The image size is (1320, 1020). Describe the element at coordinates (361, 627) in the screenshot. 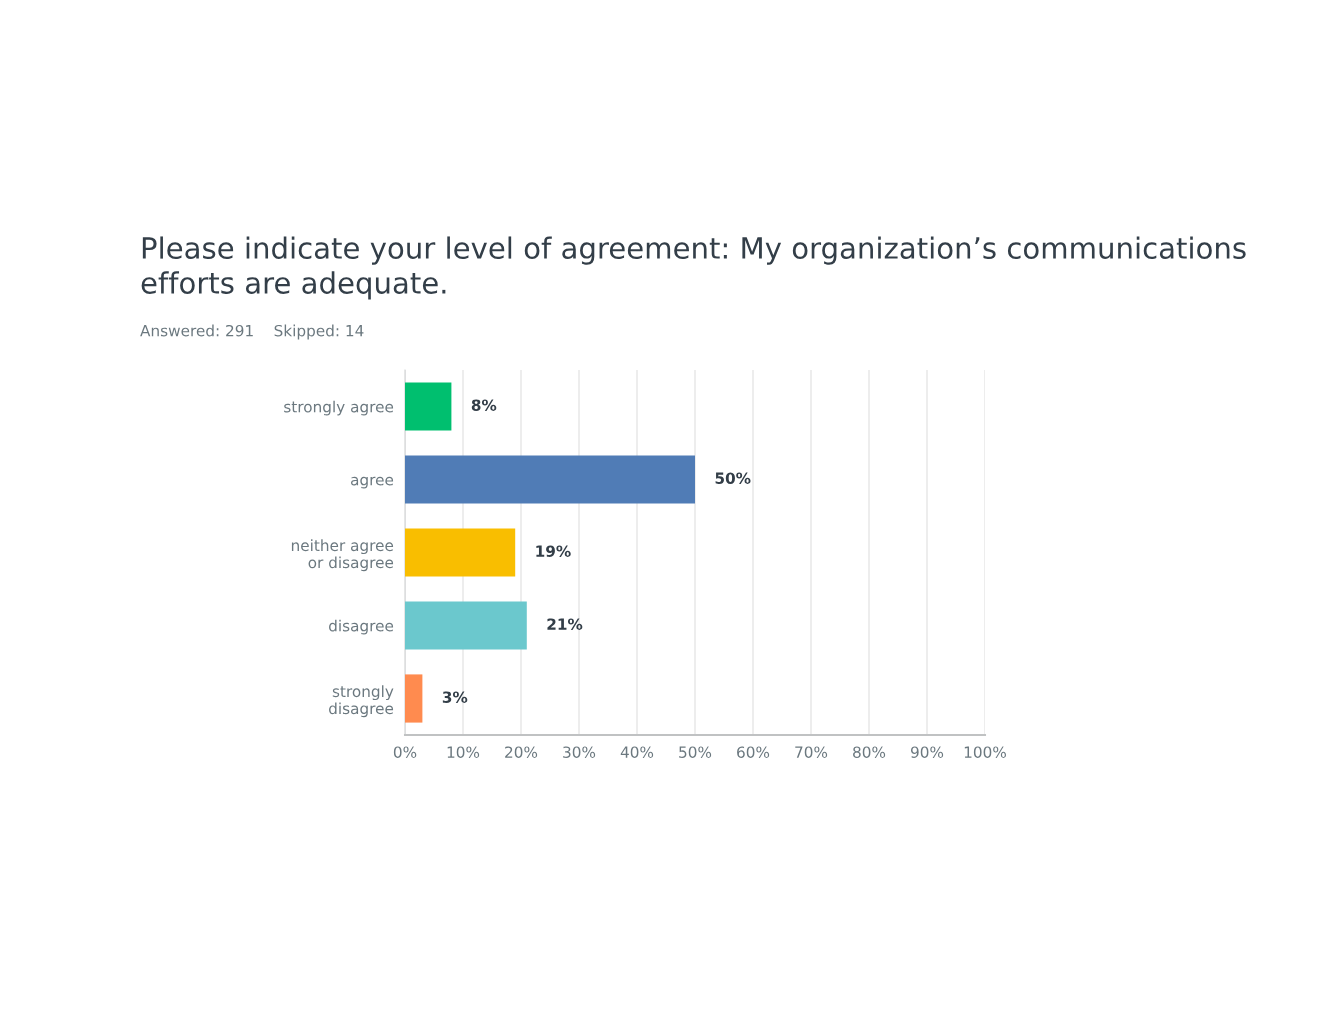

I see `y-tick-label: disagree` at that location.